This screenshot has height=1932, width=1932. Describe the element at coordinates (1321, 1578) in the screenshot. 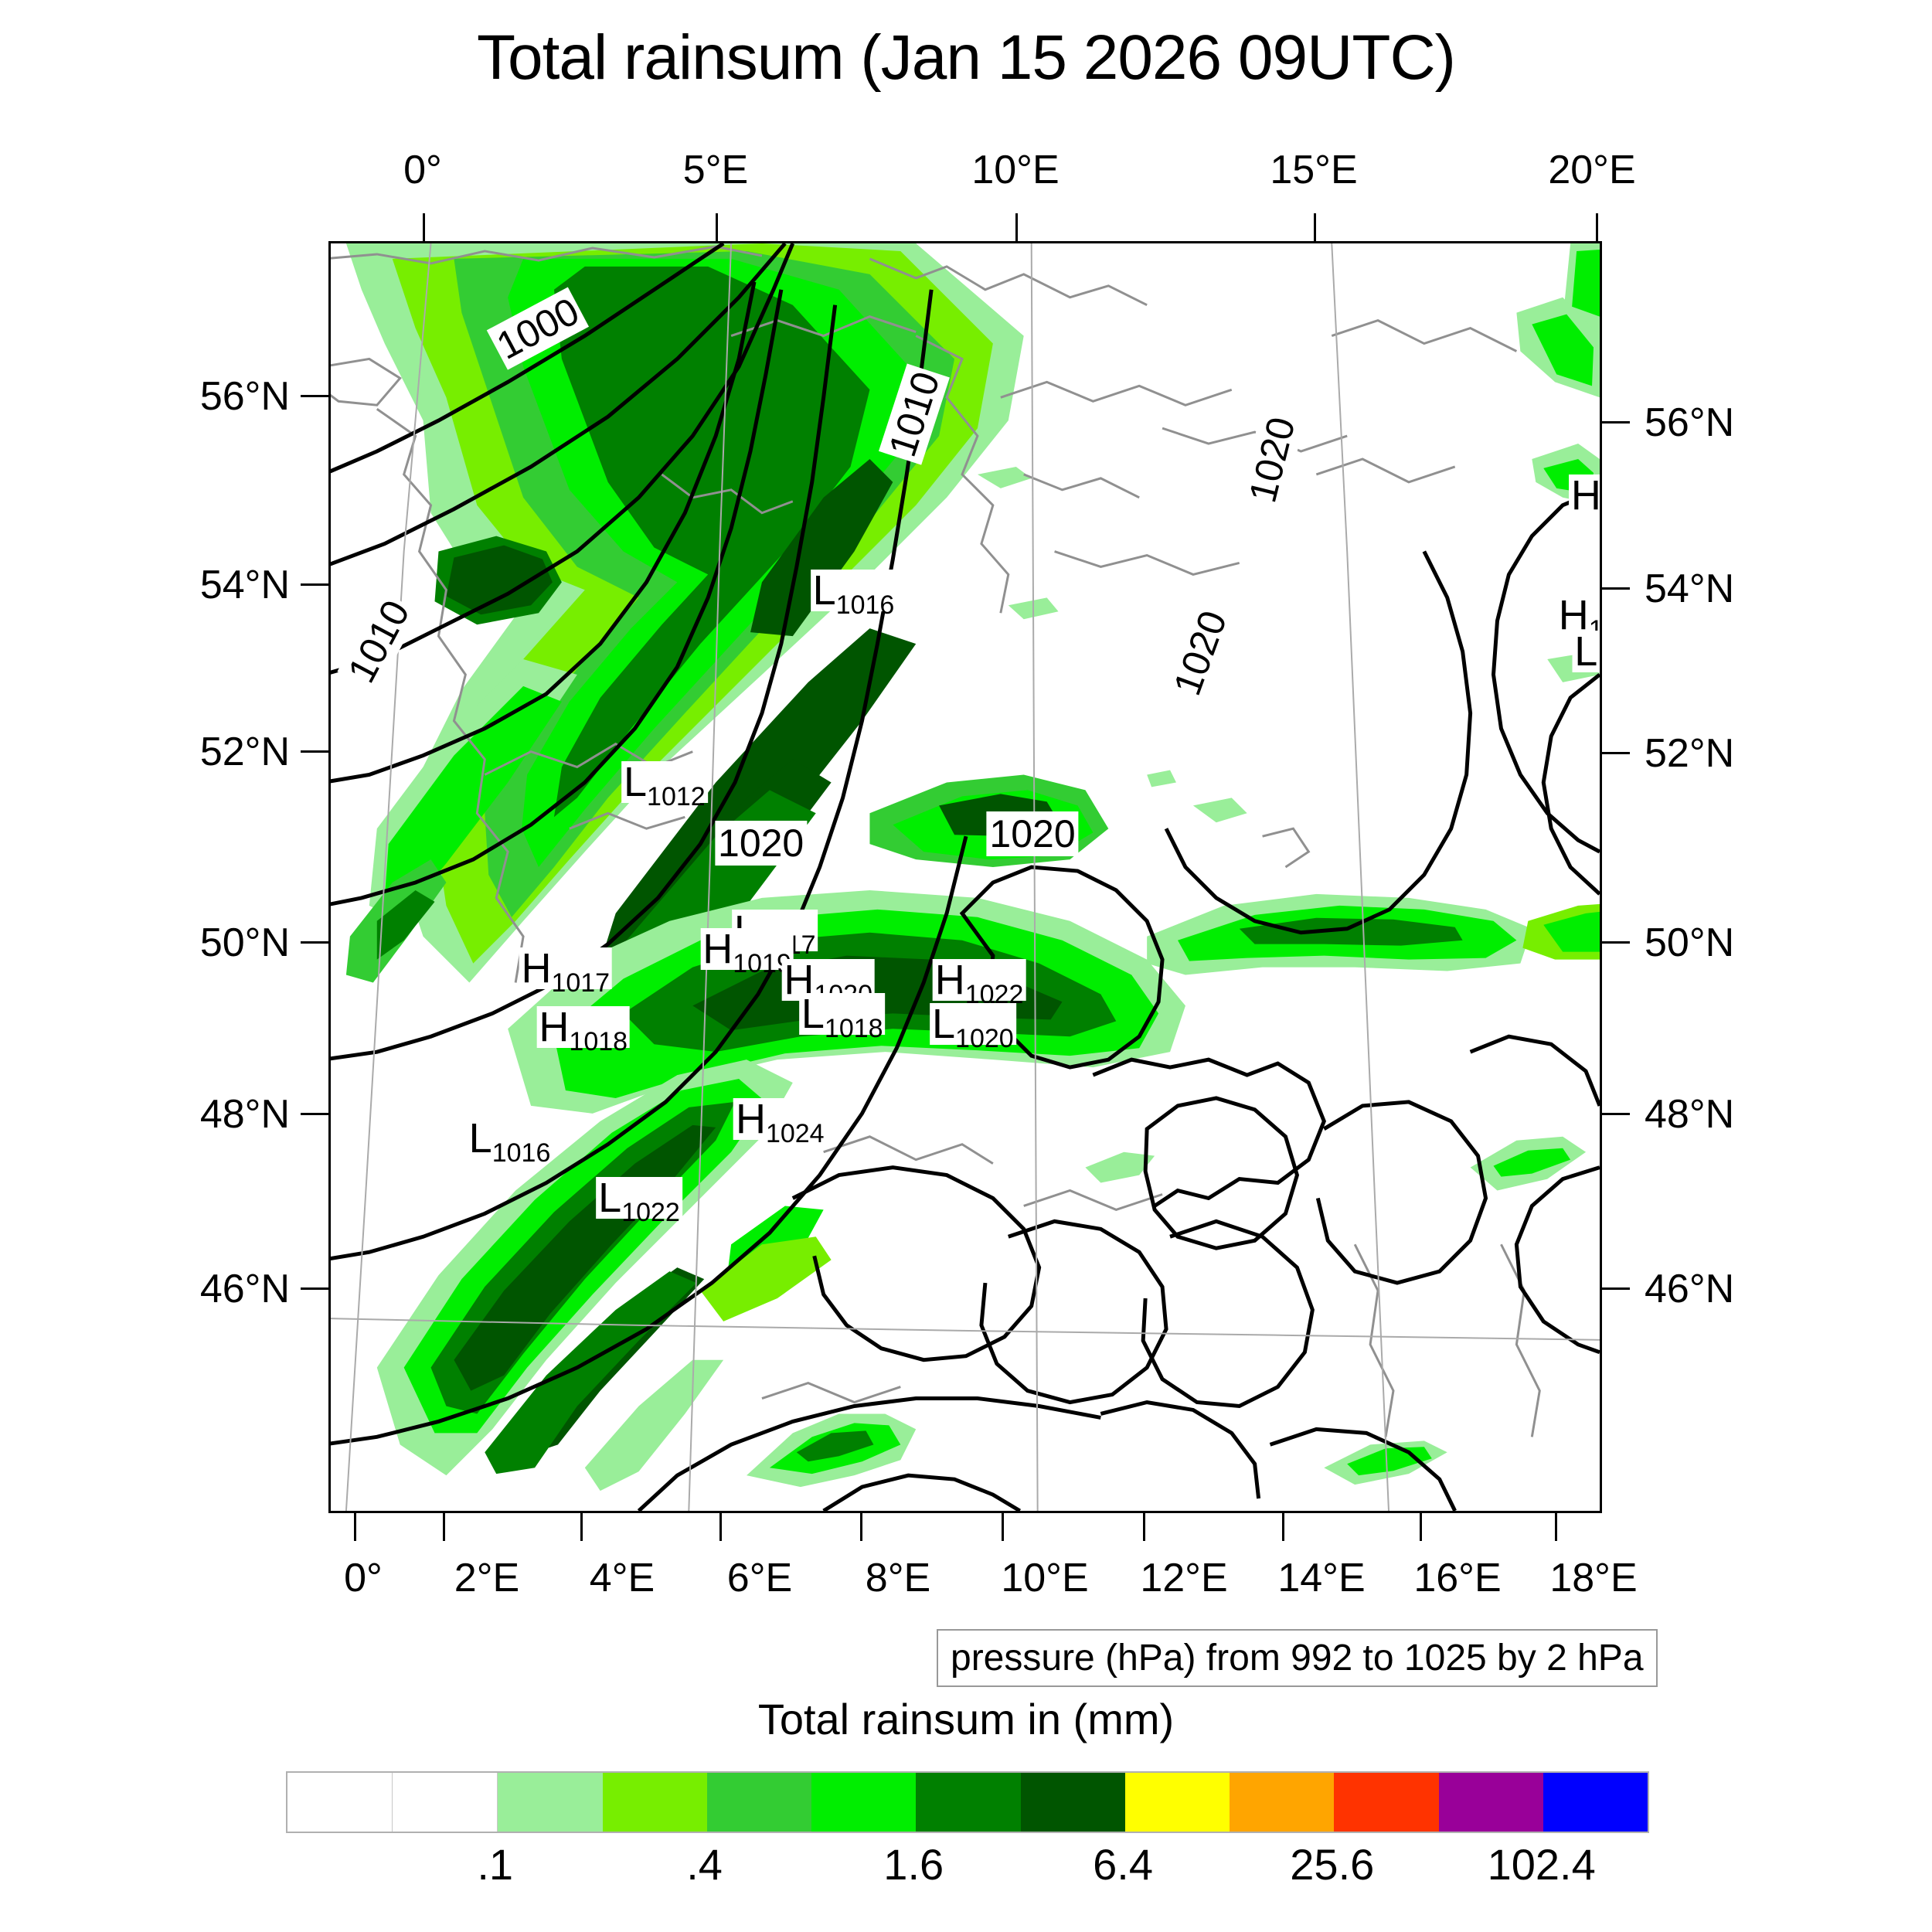

I see `axis-bottom-label-14: 14°E` at that location.